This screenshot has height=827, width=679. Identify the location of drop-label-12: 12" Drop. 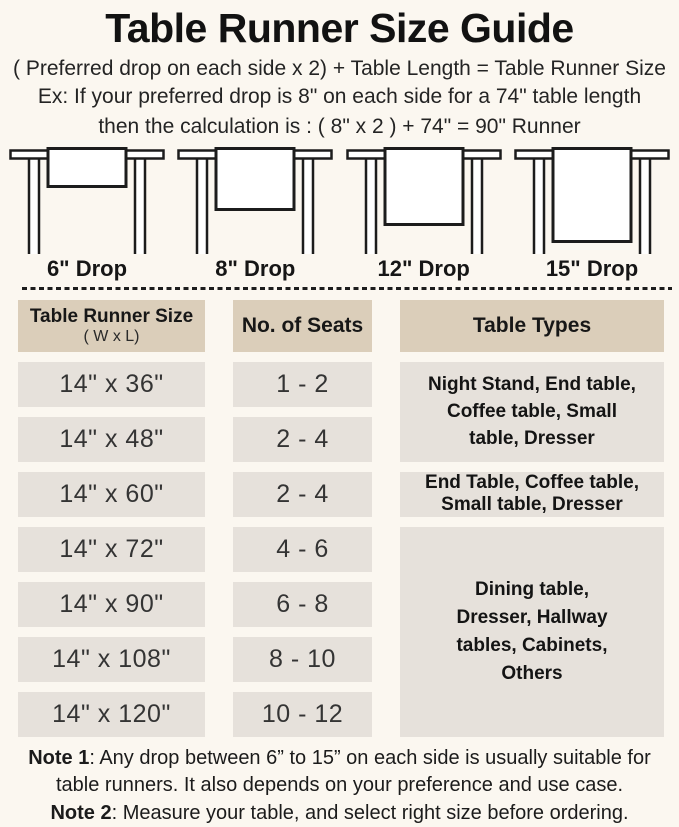
(424, 269).